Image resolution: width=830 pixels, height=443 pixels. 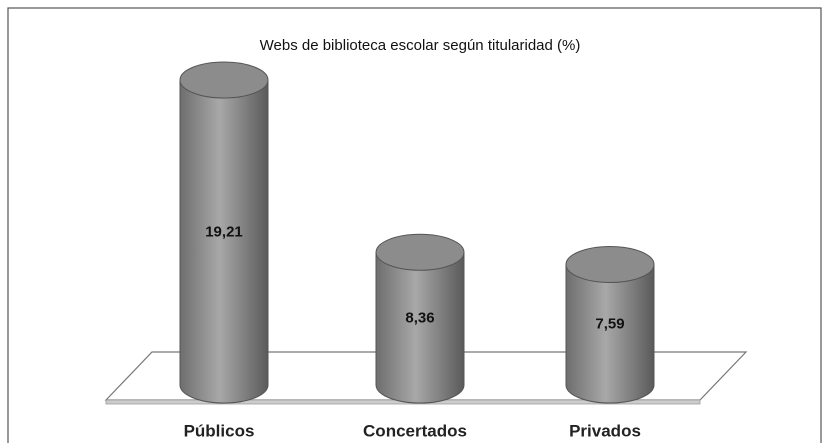 What do you see at coordinates (219, 430) in the screenshot?
I see `x-tick-label: Públicos` at bounding box center [219, 430].